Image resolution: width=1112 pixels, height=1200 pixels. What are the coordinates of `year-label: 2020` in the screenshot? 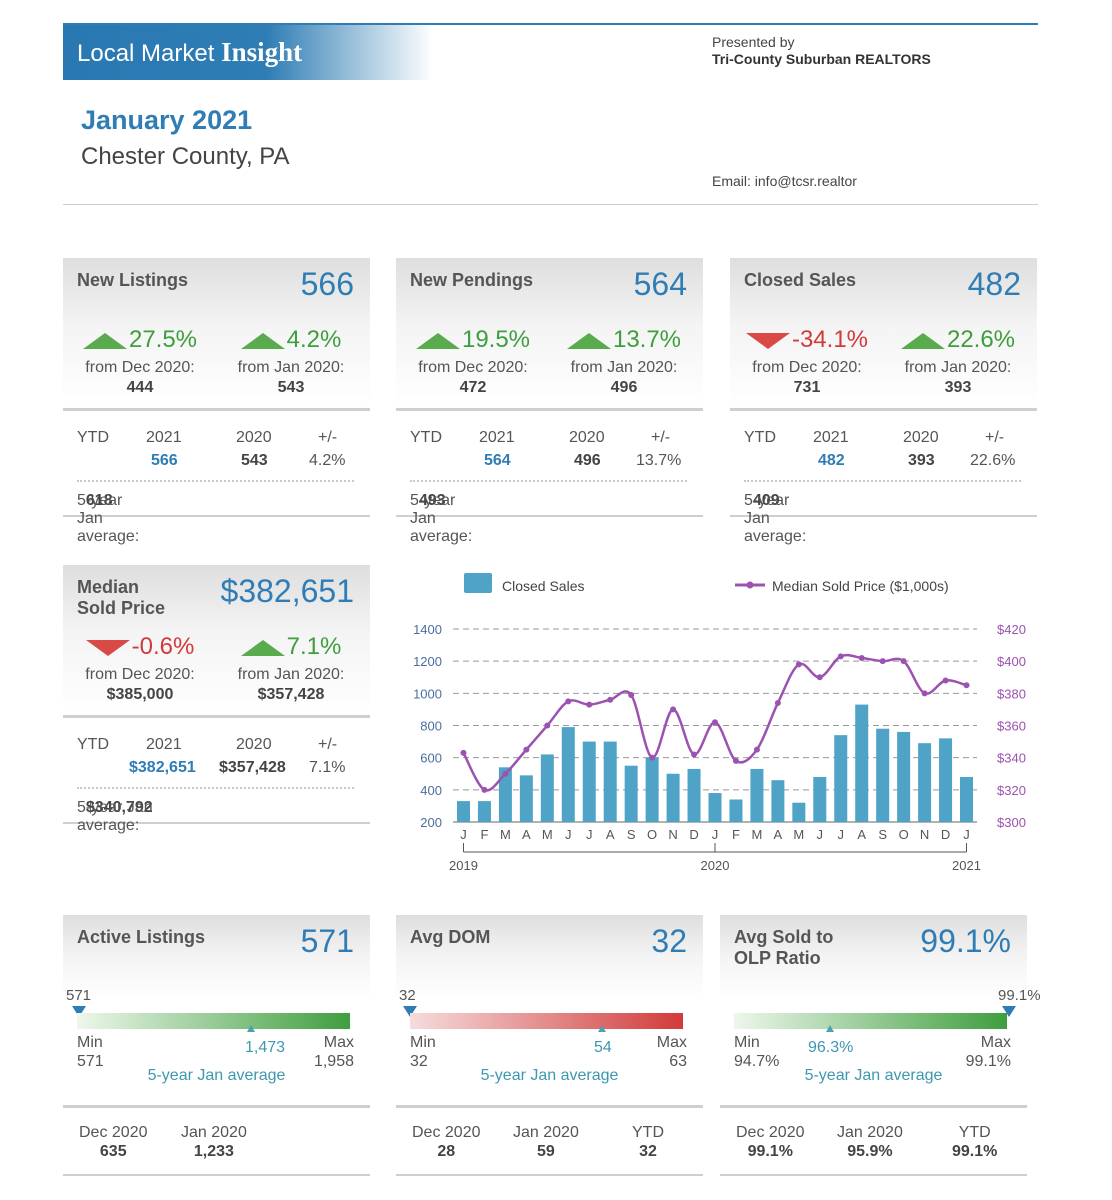 It's located at (715, 865).